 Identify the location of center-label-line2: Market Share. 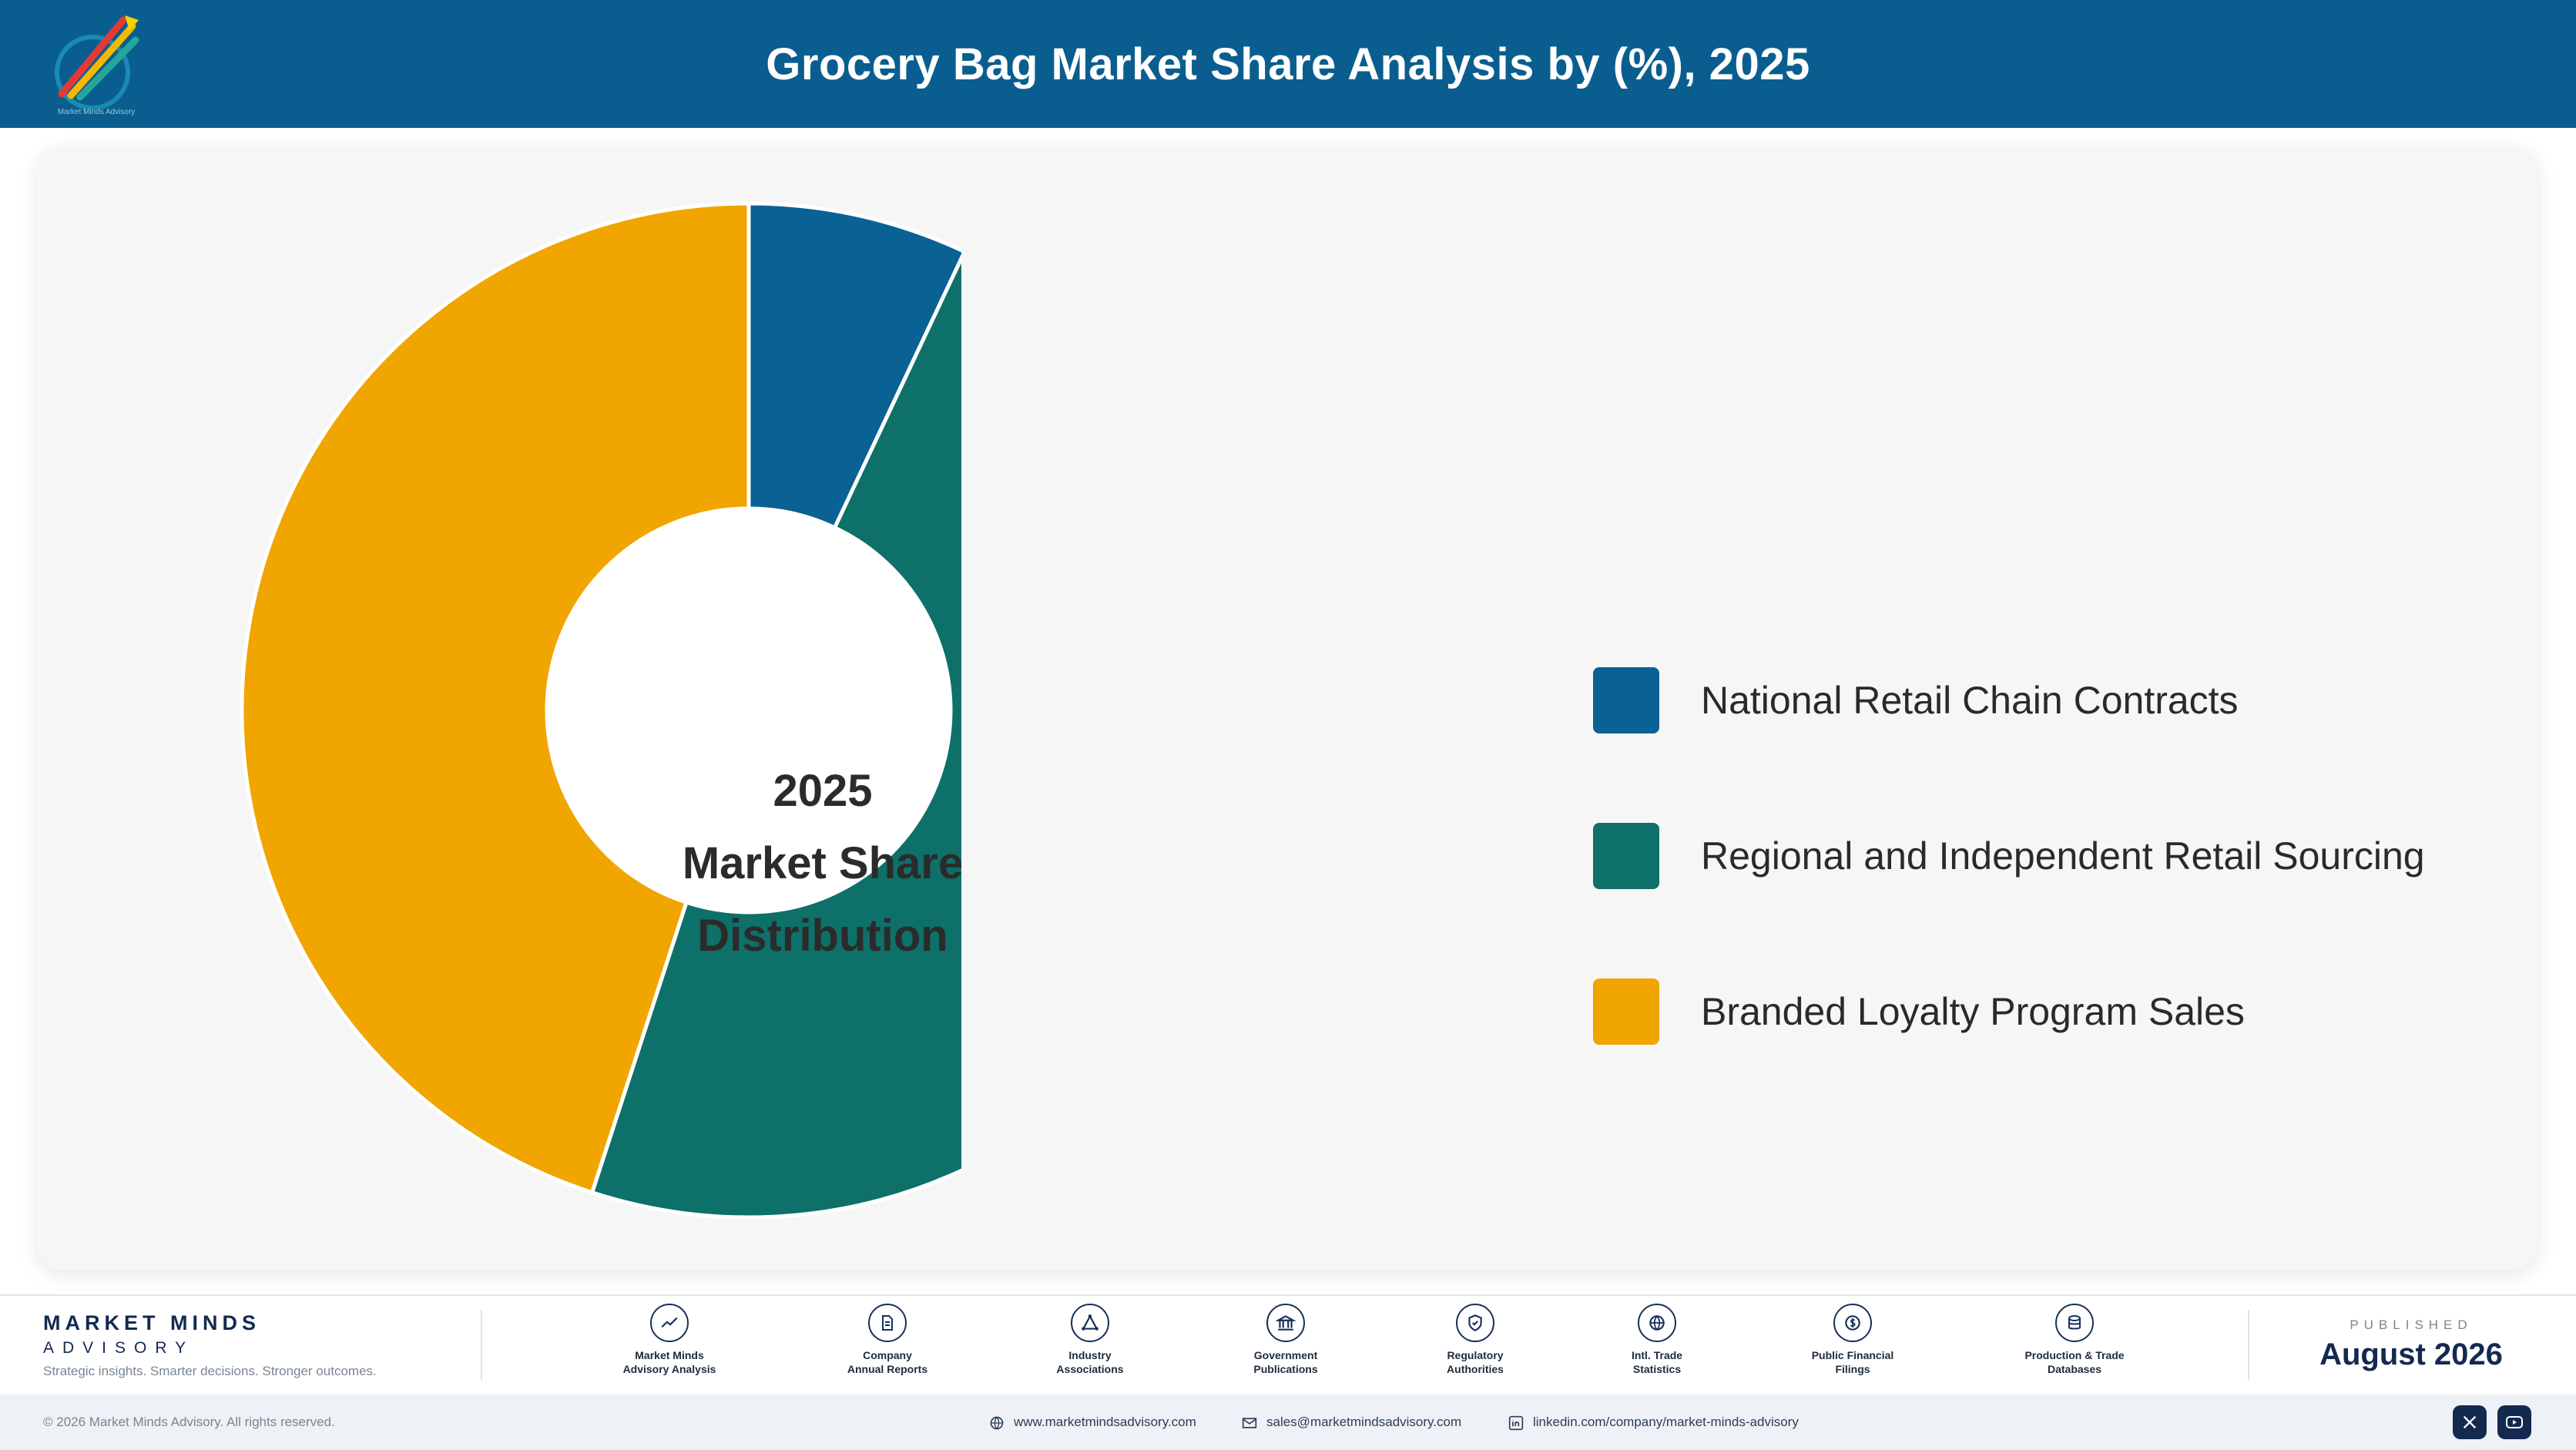
(823, 863).